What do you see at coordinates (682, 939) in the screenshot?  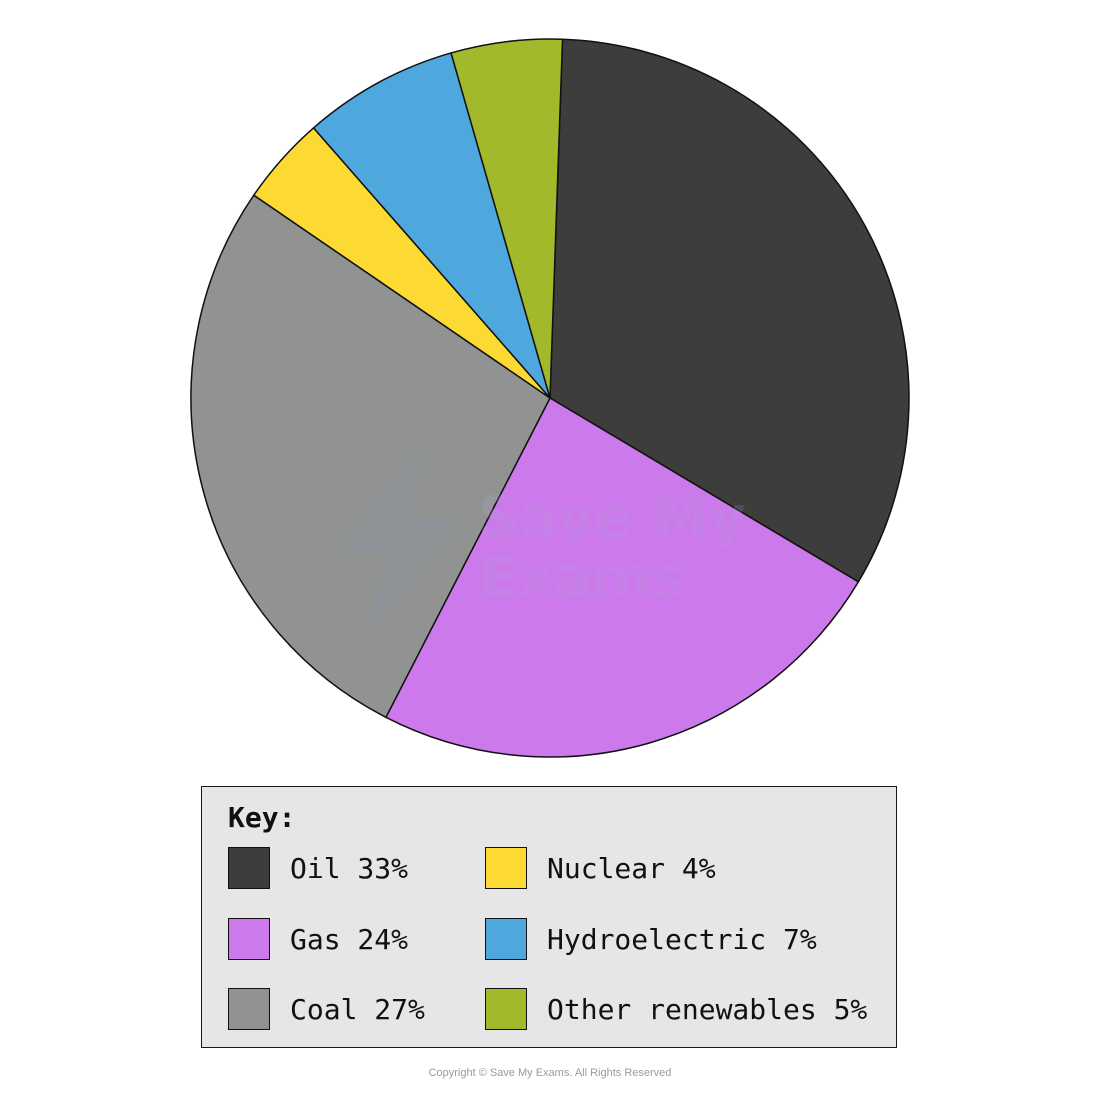 I see `legend-label: Hydroelectric 7%` at bounding box center [682, 939].